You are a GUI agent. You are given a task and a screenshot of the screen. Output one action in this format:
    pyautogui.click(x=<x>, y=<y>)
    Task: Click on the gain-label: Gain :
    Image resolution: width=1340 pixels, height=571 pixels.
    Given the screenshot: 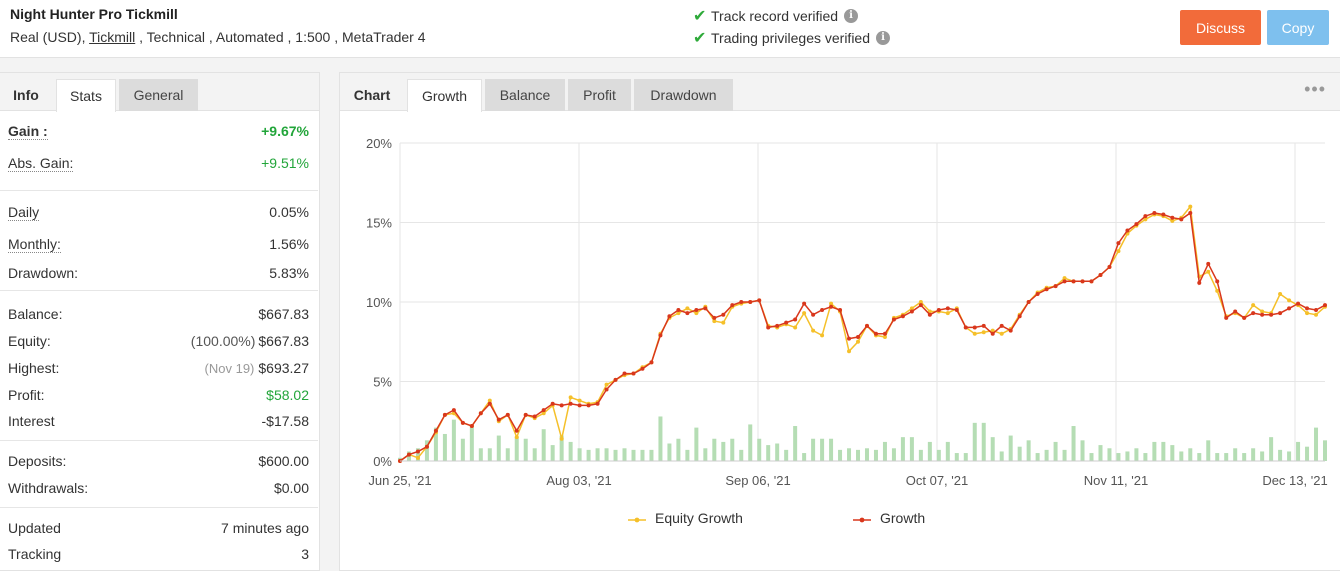 What is the action you would take?
    pyautogui.click(x=28, y=131)
    